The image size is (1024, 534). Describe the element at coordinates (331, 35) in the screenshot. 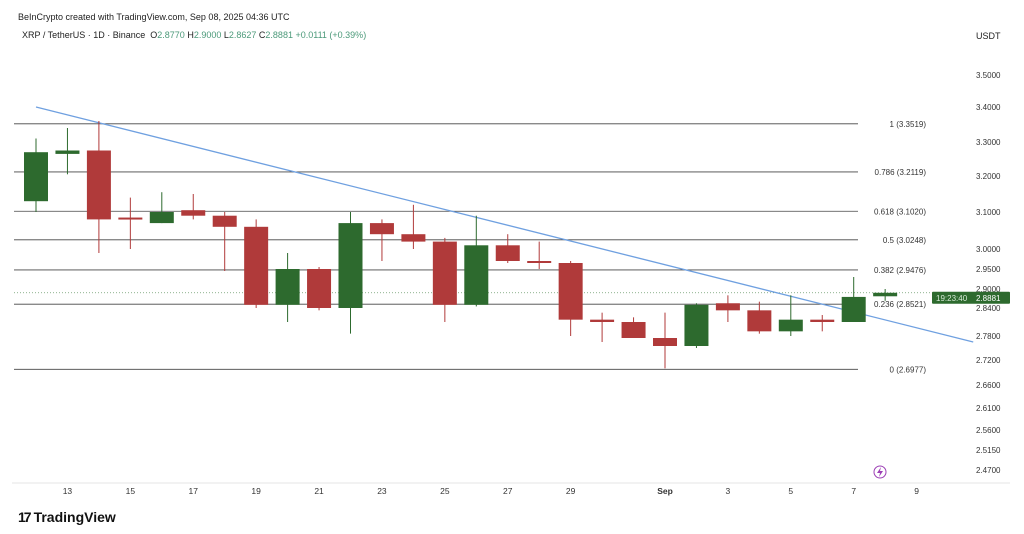

I see `change-value: +0.0111 (+0.39%)` at that location.